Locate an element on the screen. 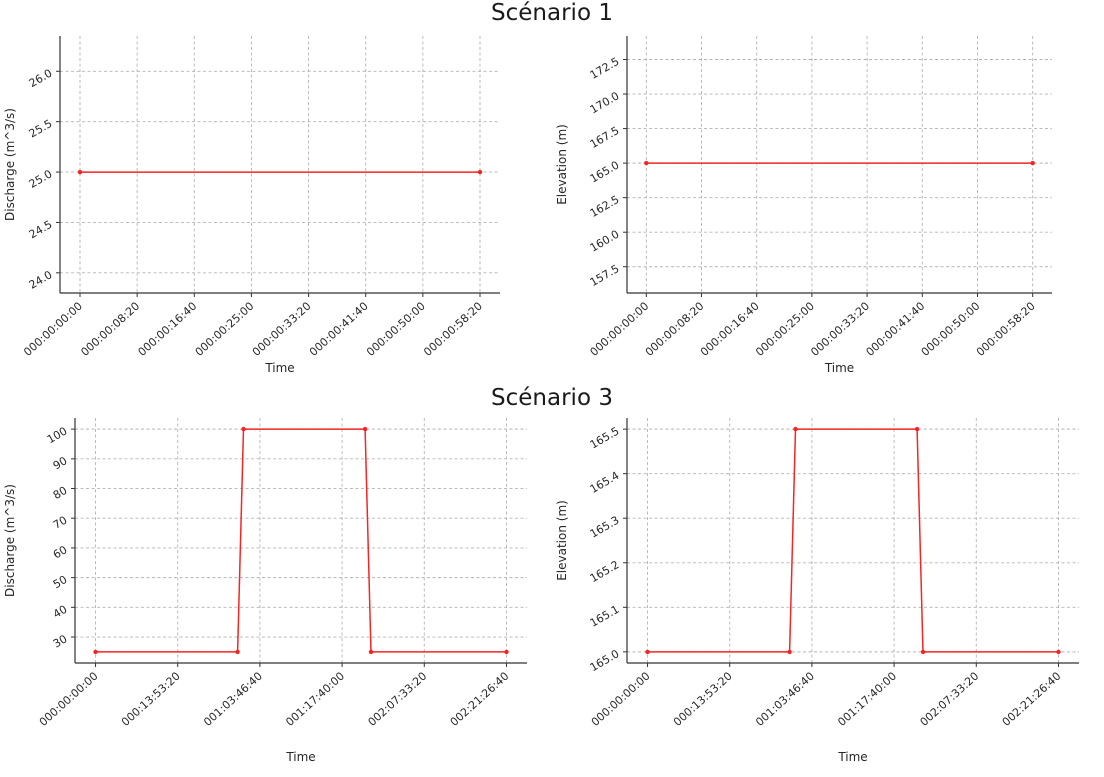  y-tick-label: 70 is located at coordinates (60, 523).